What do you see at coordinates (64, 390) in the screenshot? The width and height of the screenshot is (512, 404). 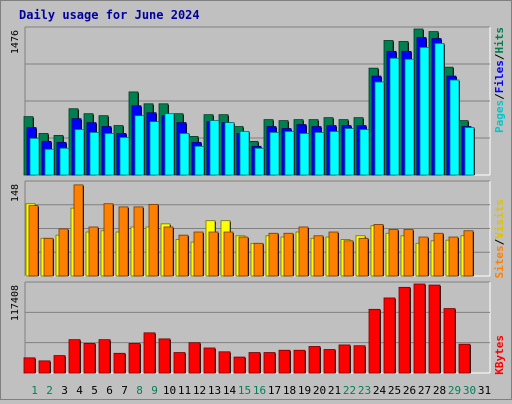 I see `day-label-3: 3` at bounding box center [64, 390].